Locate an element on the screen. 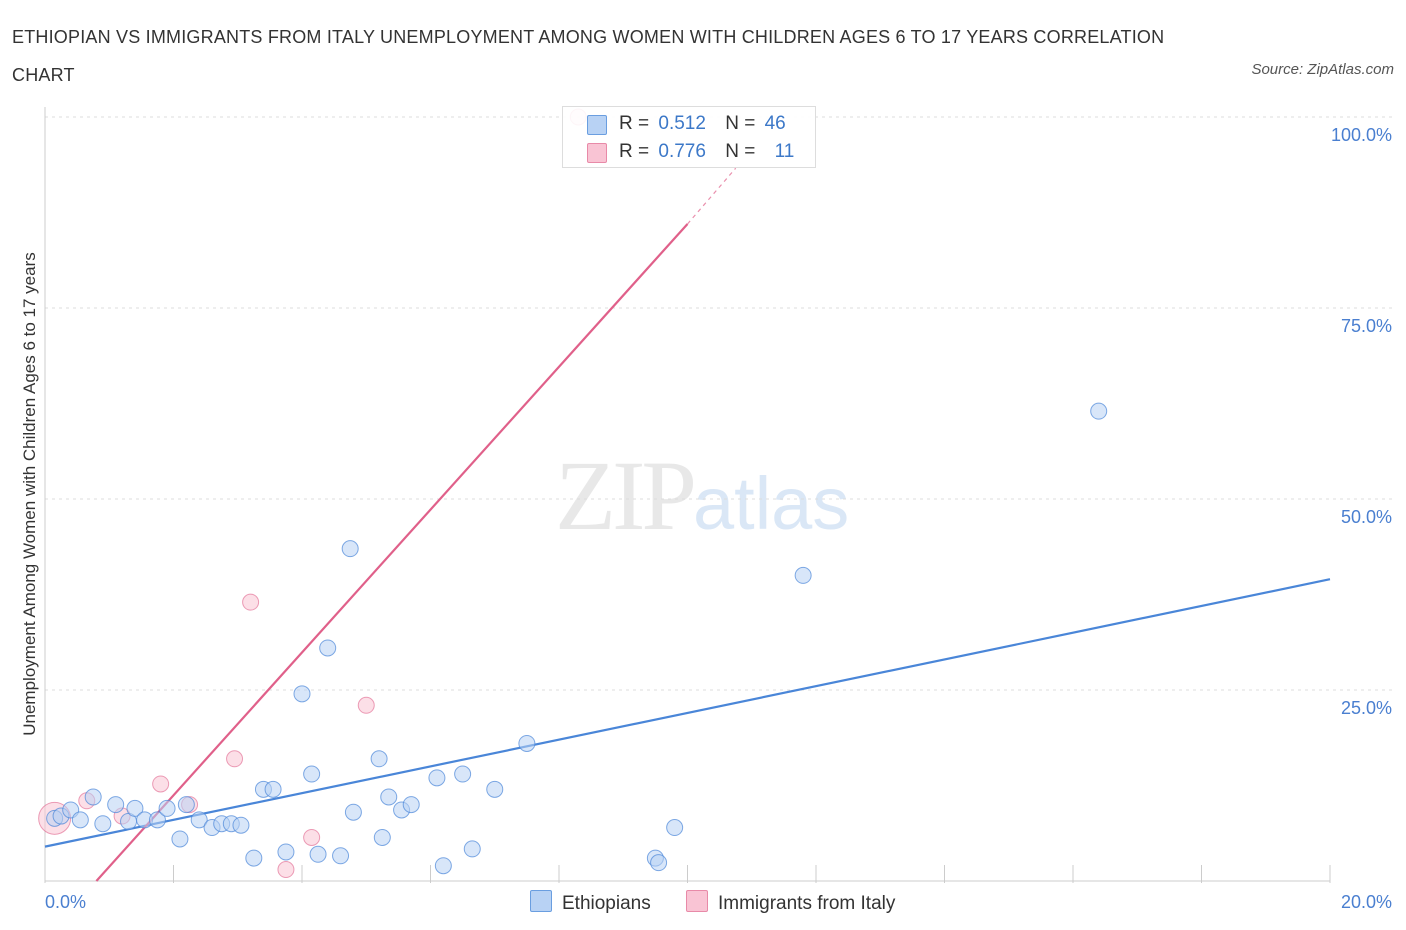 This screenshot has width=1406, height=930. y-tick-label: 50.0% is located at coordinates (1366, 517).